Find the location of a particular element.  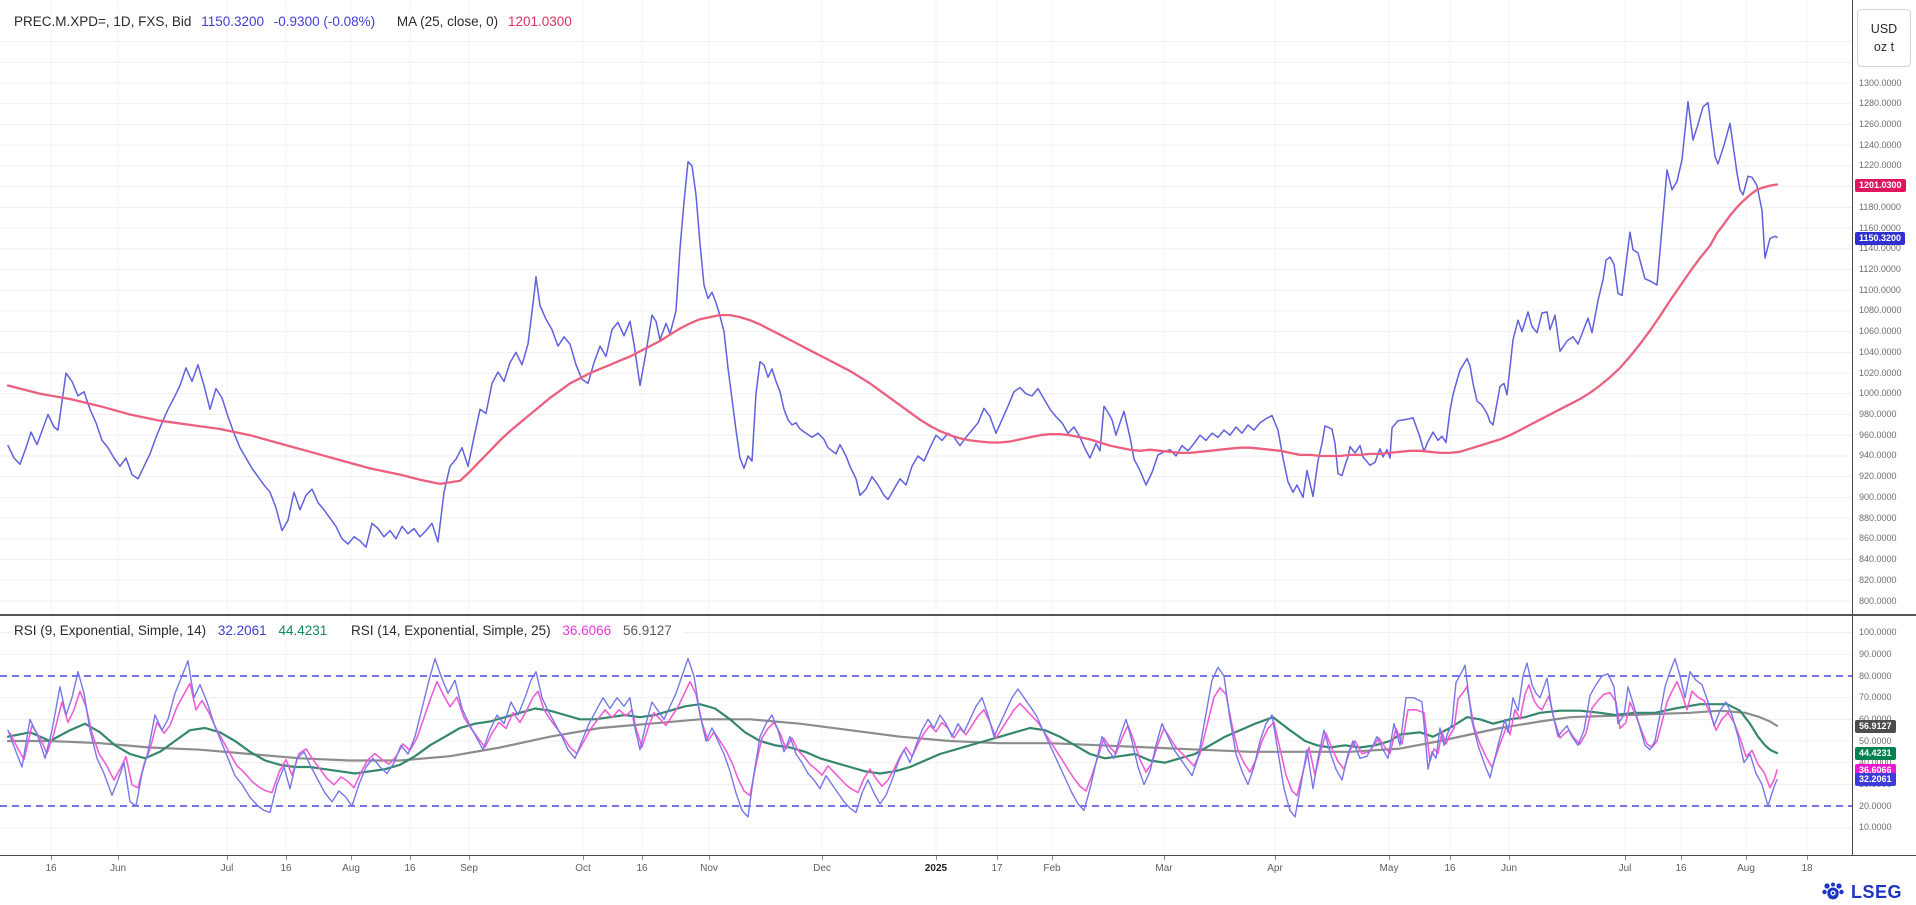

price-tick-label: 880.0000 is located at coordinates (1878, 517).